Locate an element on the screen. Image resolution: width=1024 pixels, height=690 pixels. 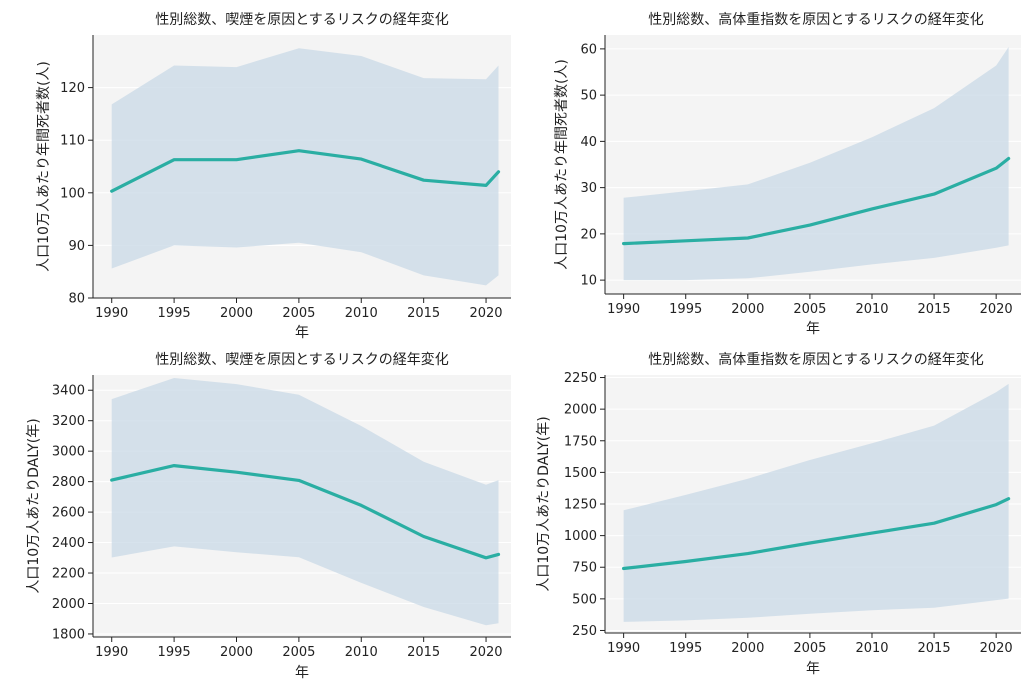
y-tick-label: 1750 is located at coordinates (580, 441).